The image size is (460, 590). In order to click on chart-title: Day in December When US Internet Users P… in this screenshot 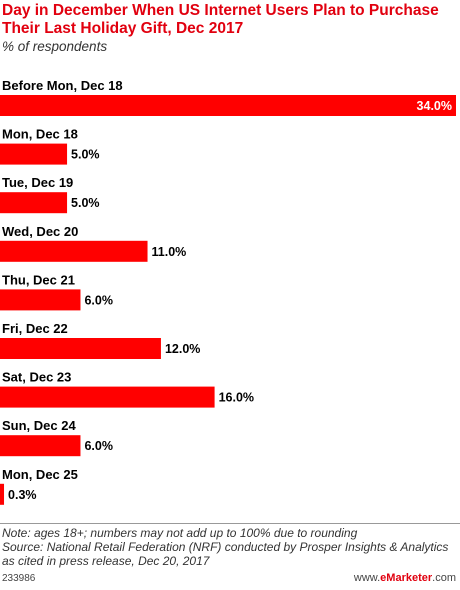, I will do `click(220, 19)`.